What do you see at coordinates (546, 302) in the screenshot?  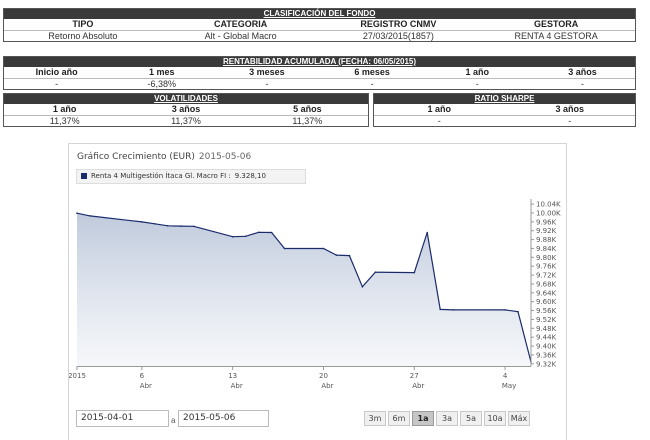 I see `y-tick-label: 9.60K` at bounding box center [546, 302].